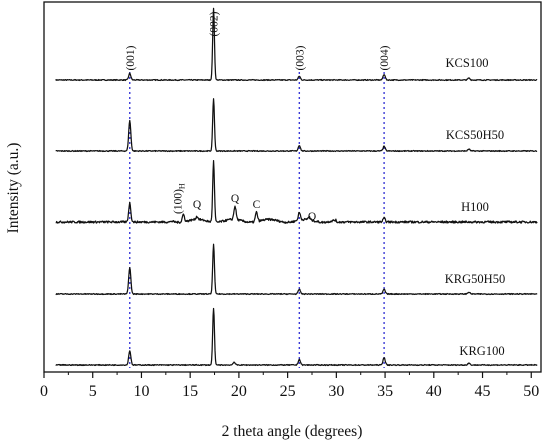 The image size is (550, 446). I want to click on x-tick-label: 30, so click(336, 391).